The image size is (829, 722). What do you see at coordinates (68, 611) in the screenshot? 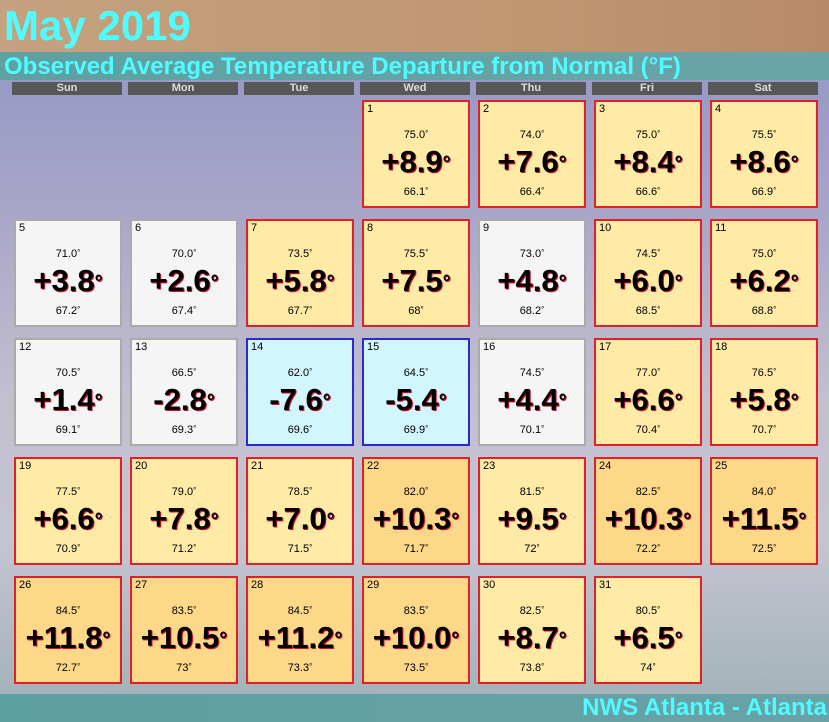
I see `high-temp: 84.5°` at bounding box center [68, 611].